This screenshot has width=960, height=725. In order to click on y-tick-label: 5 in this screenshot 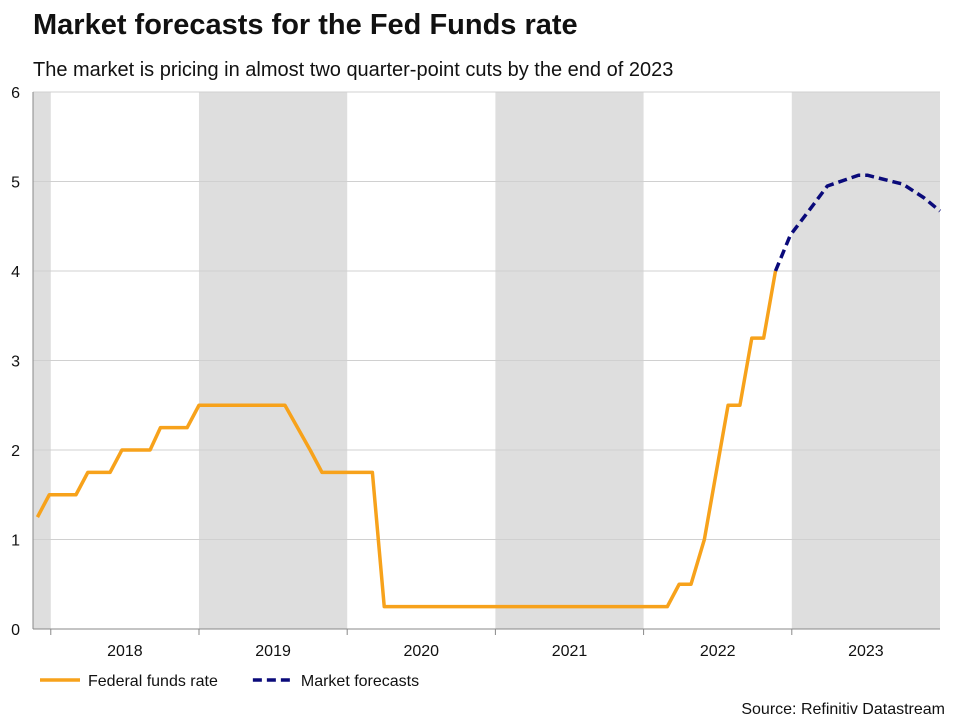, I will do `click(15, 183)`.